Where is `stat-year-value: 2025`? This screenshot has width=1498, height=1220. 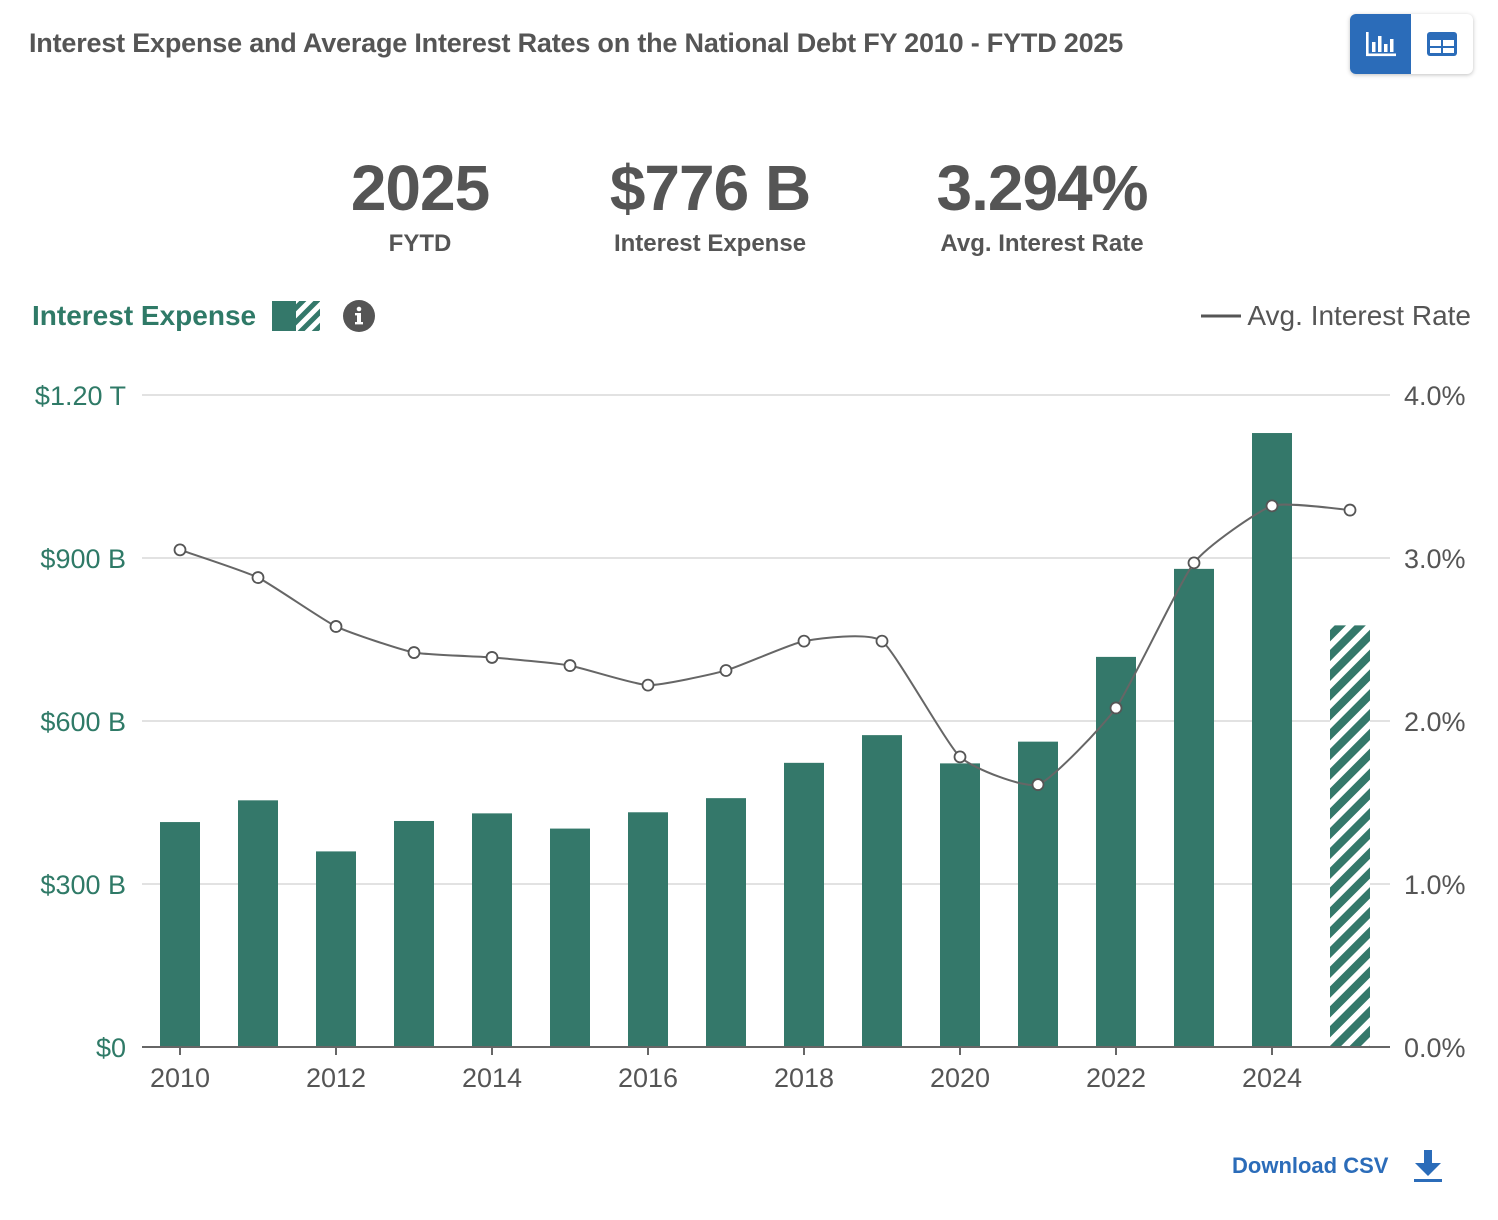 stat-year-value: 2025 is located at coordinates (420, 188).